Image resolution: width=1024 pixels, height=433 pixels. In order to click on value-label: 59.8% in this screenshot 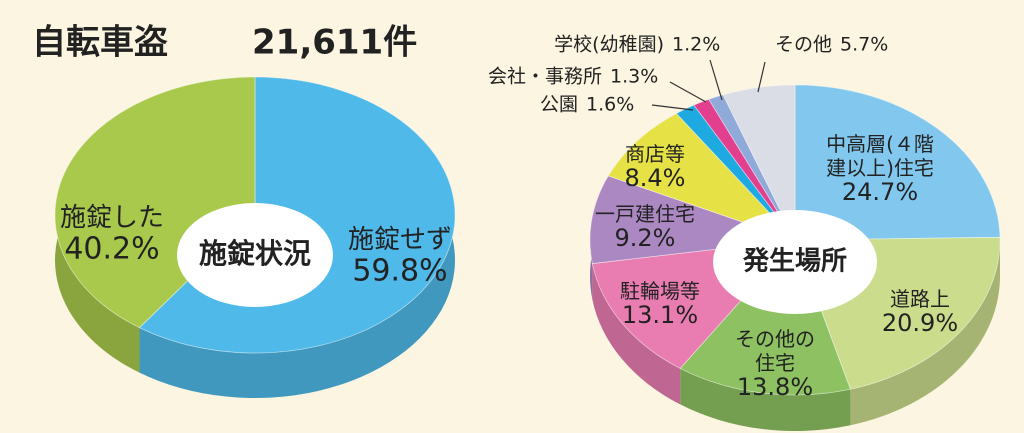, I will do `click(399, 271)`.